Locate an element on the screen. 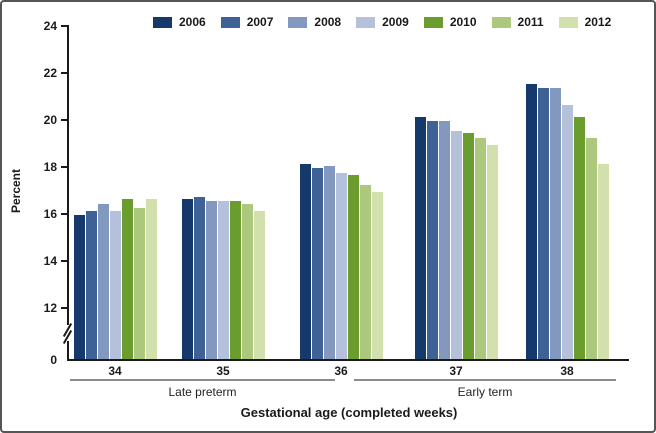  legend-label: 2009 is located at coordinates (395, 22).